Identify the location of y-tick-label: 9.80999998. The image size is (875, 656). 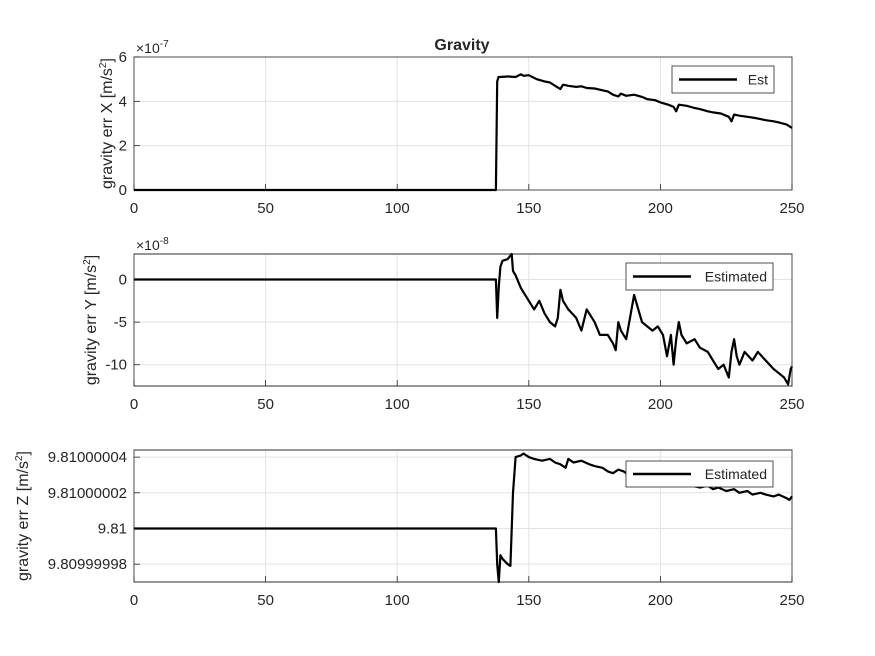
(87, 564).